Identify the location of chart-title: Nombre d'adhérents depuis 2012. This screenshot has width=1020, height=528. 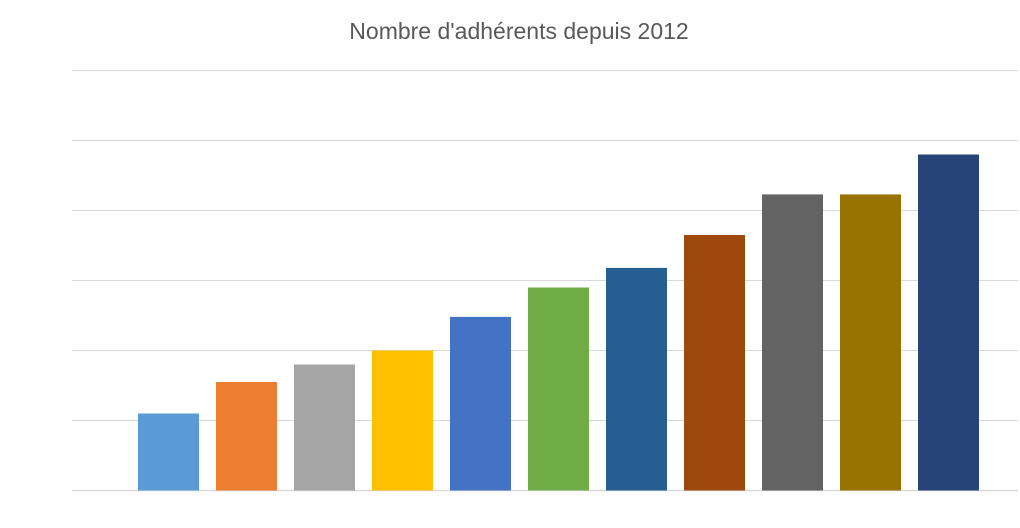
(519, 31).